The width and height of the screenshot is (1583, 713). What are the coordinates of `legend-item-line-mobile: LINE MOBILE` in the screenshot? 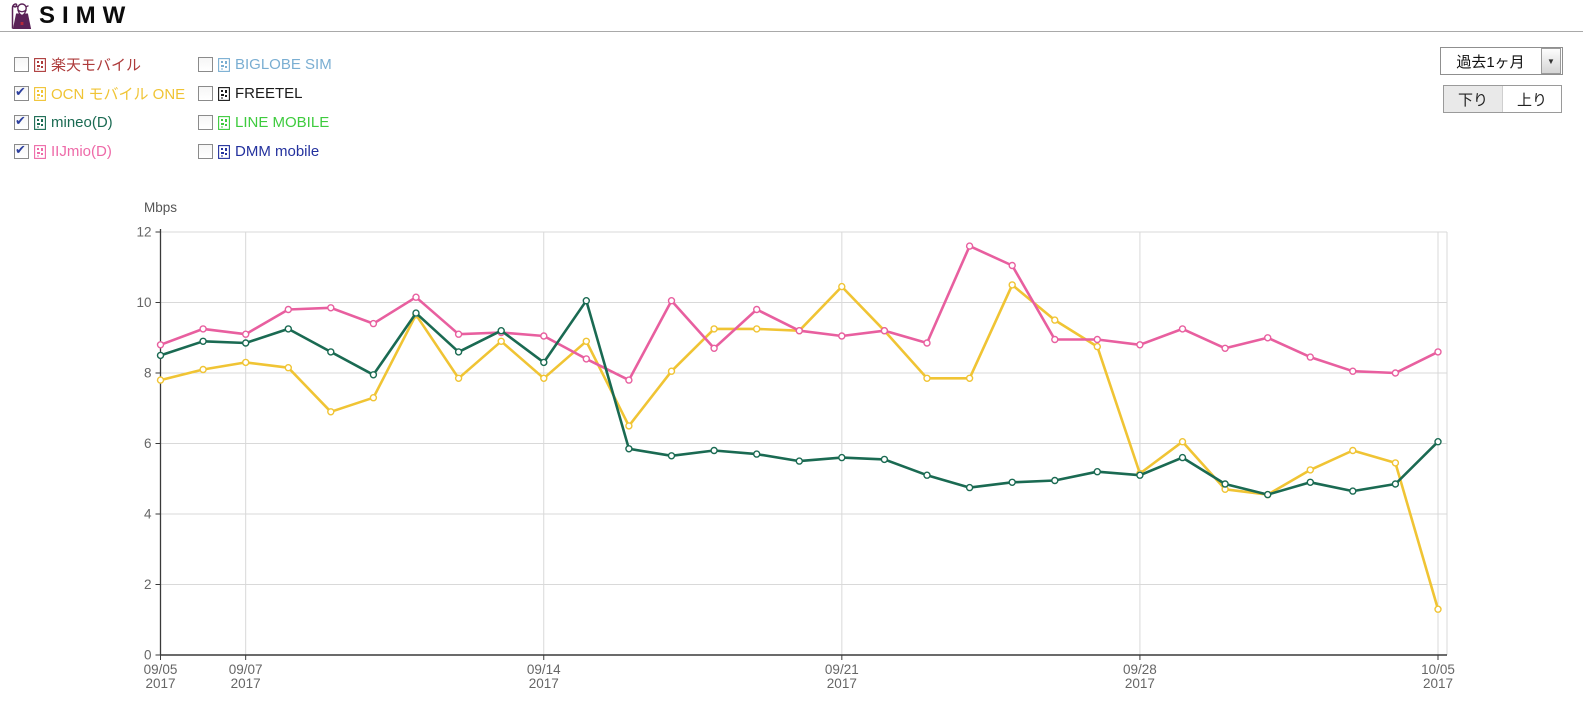 It's located at (265, 122).